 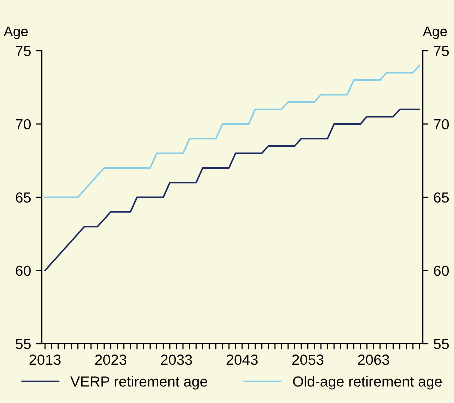 I want to click on y-tick-label: 70, so click(x=24, y=124).